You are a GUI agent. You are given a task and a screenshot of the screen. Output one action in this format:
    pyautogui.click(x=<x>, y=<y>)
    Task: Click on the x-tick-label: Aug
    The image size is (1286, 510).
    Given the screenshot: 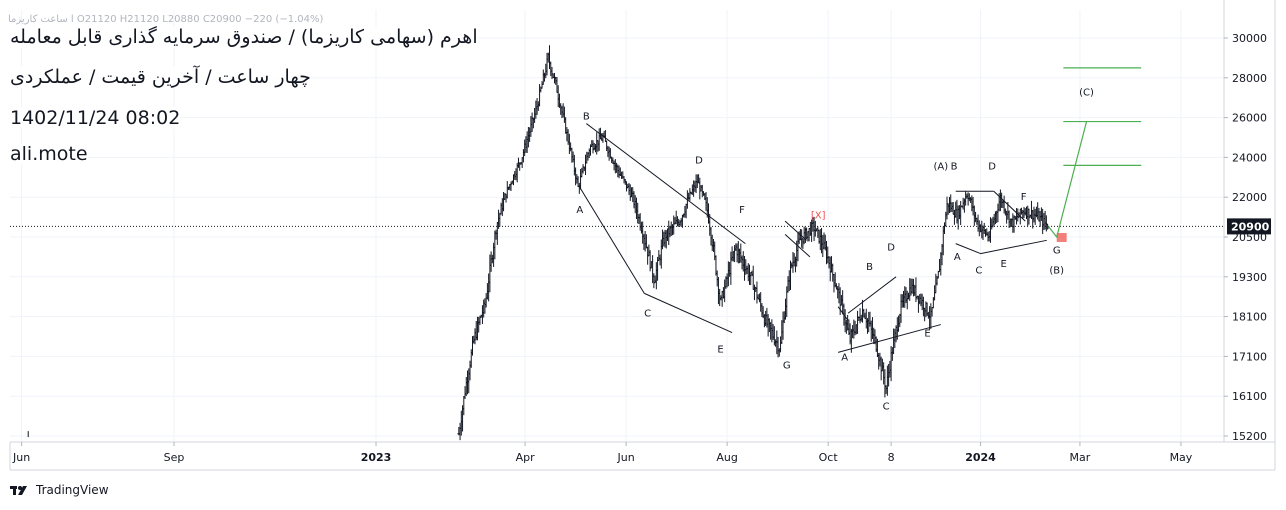 What is the action you would take?
    pyautogui.click(x=726, y=457)
    